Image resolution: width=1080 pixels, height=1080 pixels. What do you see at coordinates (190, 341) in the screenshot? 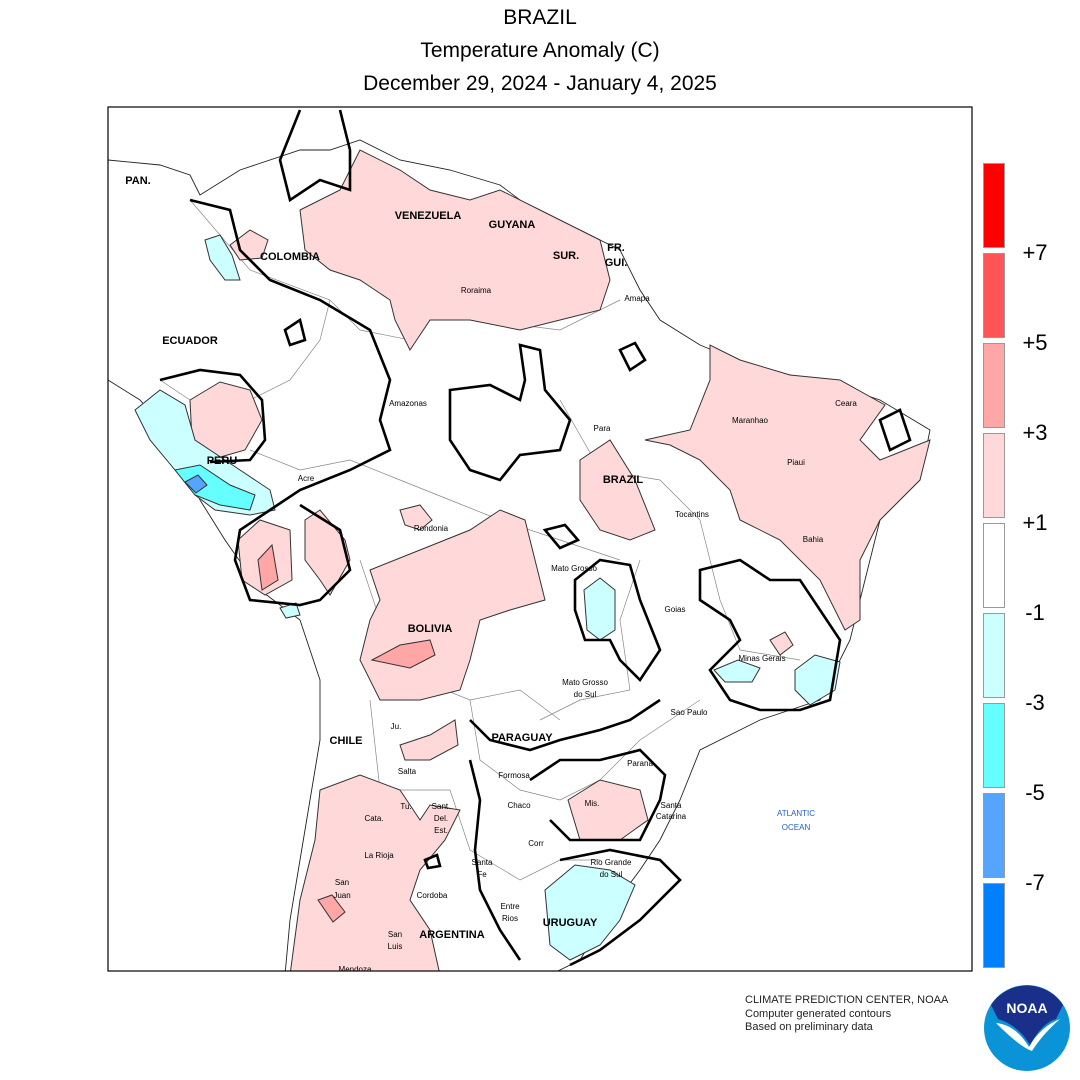
I see `label-ecuador: ECUADOR` at bounding box center [190, 341].